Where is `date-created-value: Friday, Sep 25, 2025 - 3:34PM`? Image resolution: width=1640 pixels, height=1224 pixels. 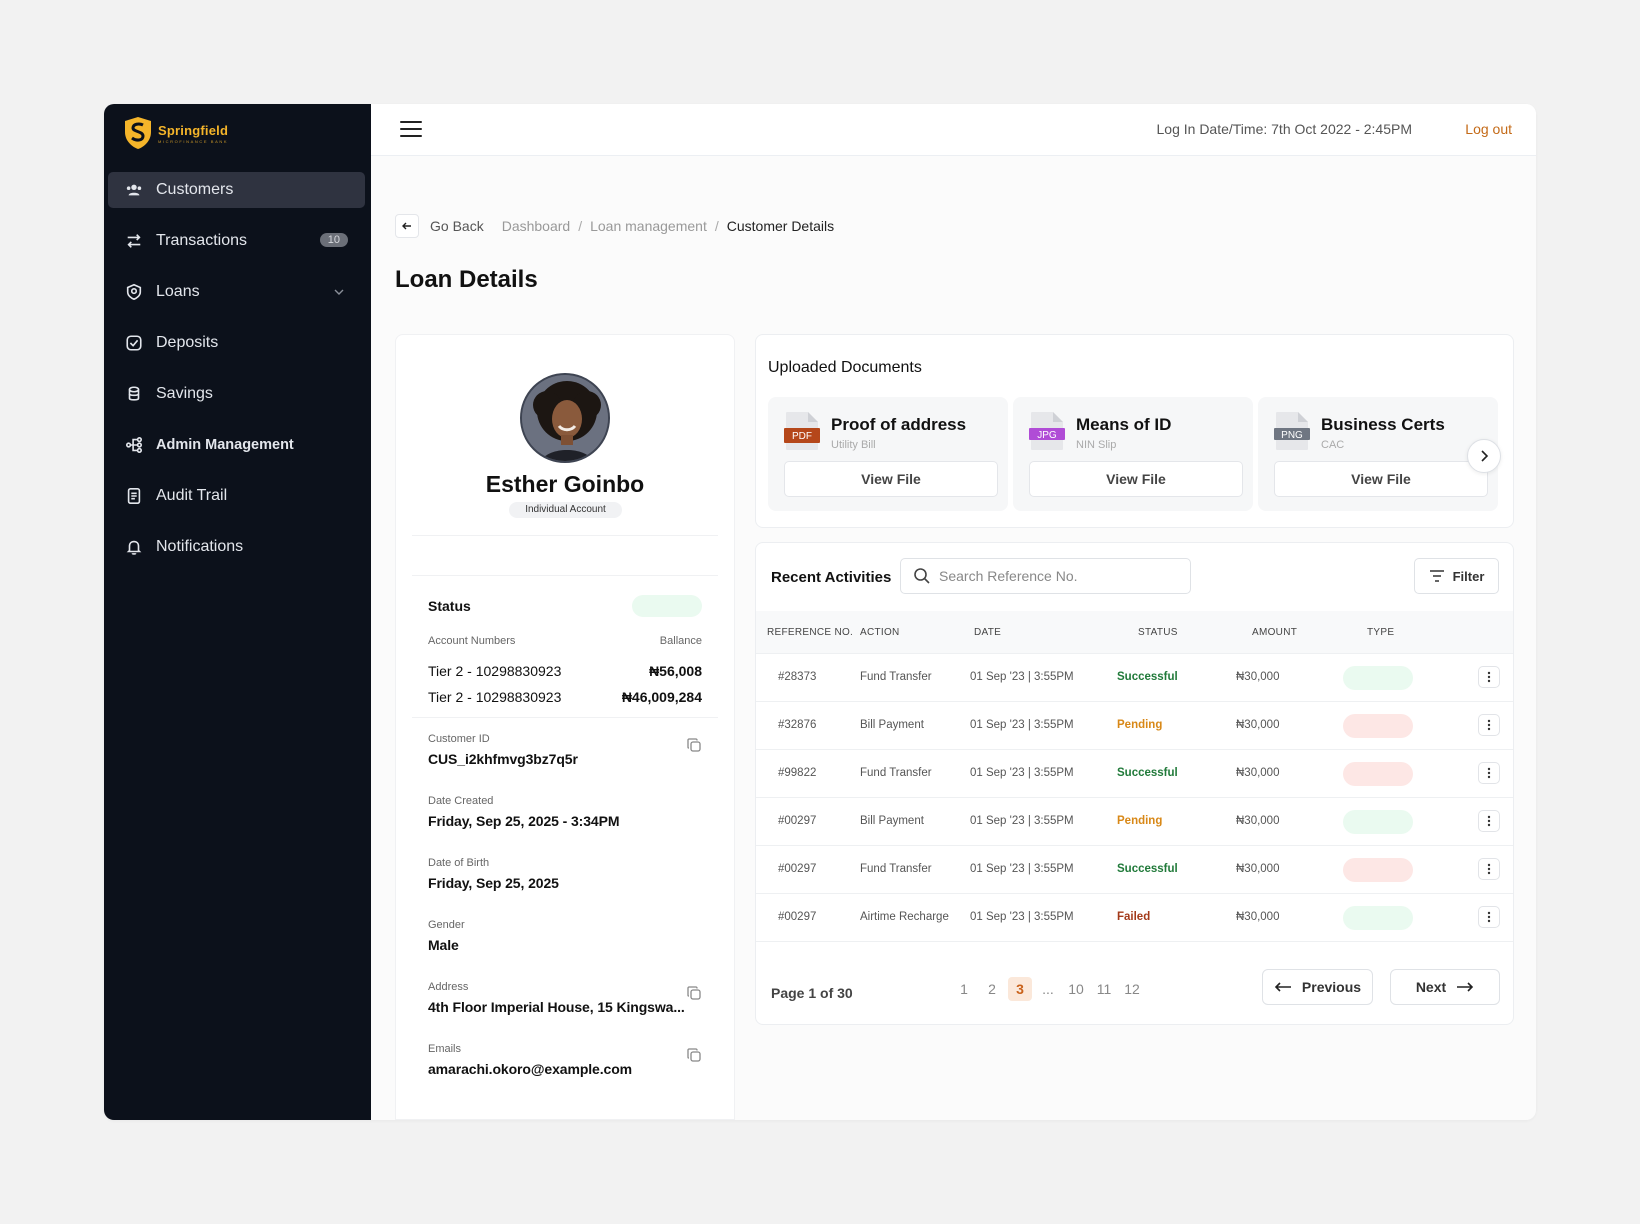 date-created-value: Friday, Sep 25, 2025 - 3:34PM is located at coordinates (524, 821).